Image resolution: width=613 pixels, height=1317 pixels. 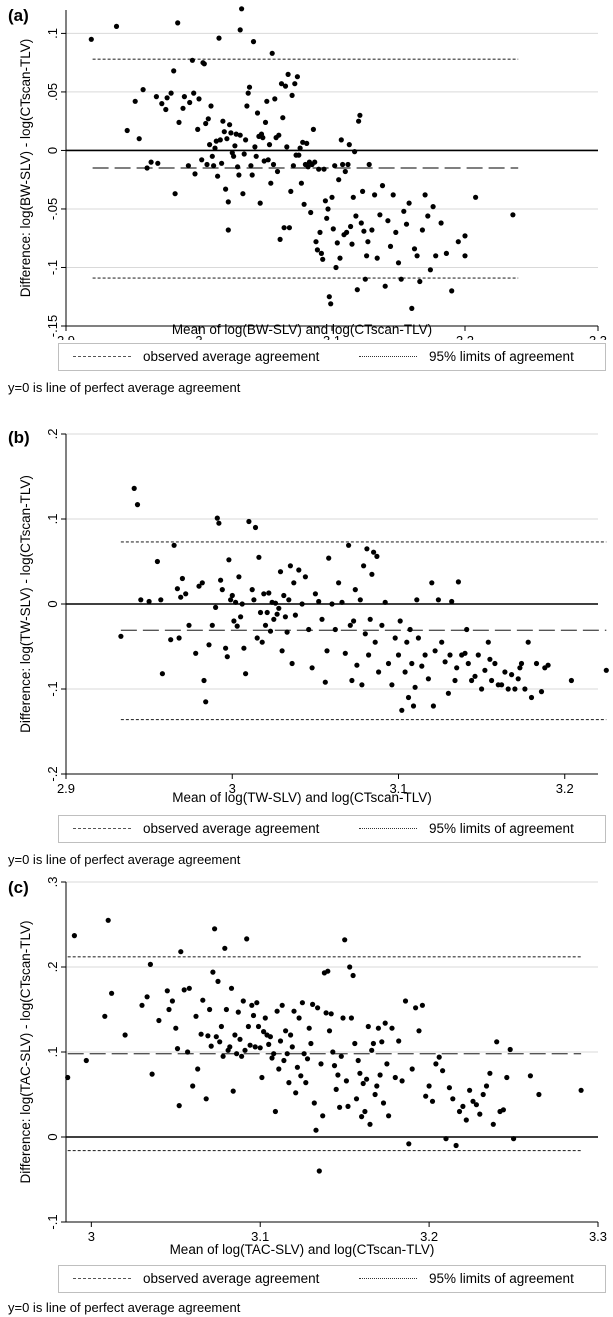 I want to click on y-tick-label: -.15, so click(x=52, y=326).